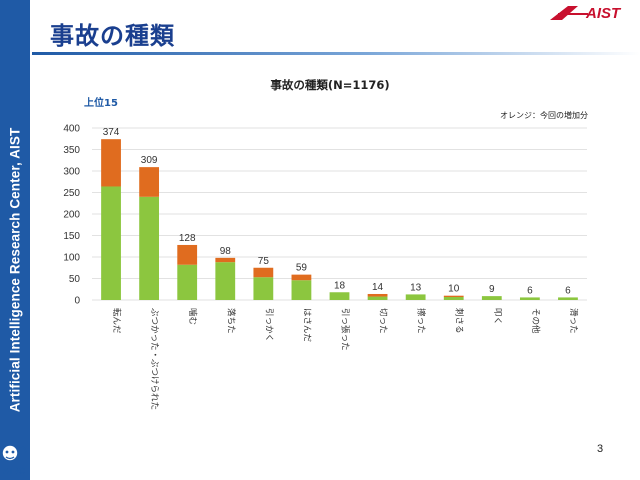 The image size is (640, 480). Describe the element at coordinates (416, 287) in the screenshot. I see `data-label: 13` at that location.